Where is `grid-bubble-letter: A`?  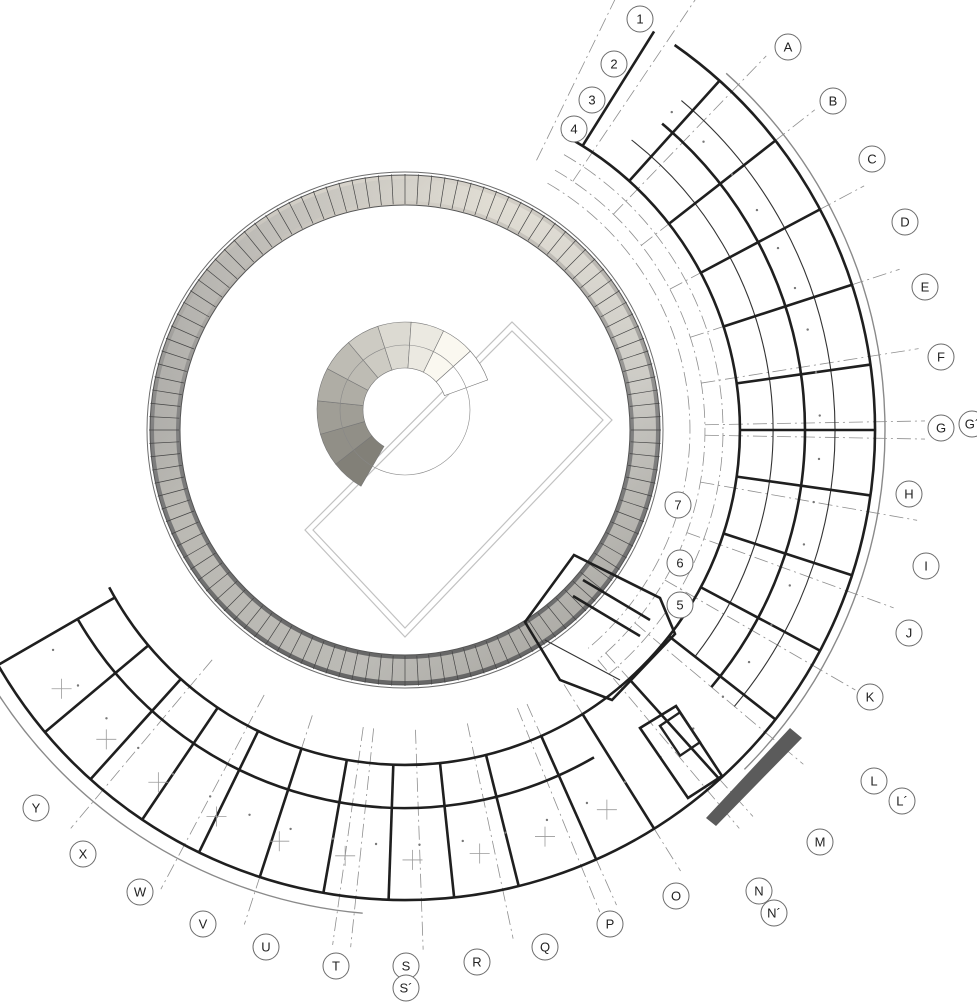
grid-bubble-letter: A is located at coordinates (788, 47).